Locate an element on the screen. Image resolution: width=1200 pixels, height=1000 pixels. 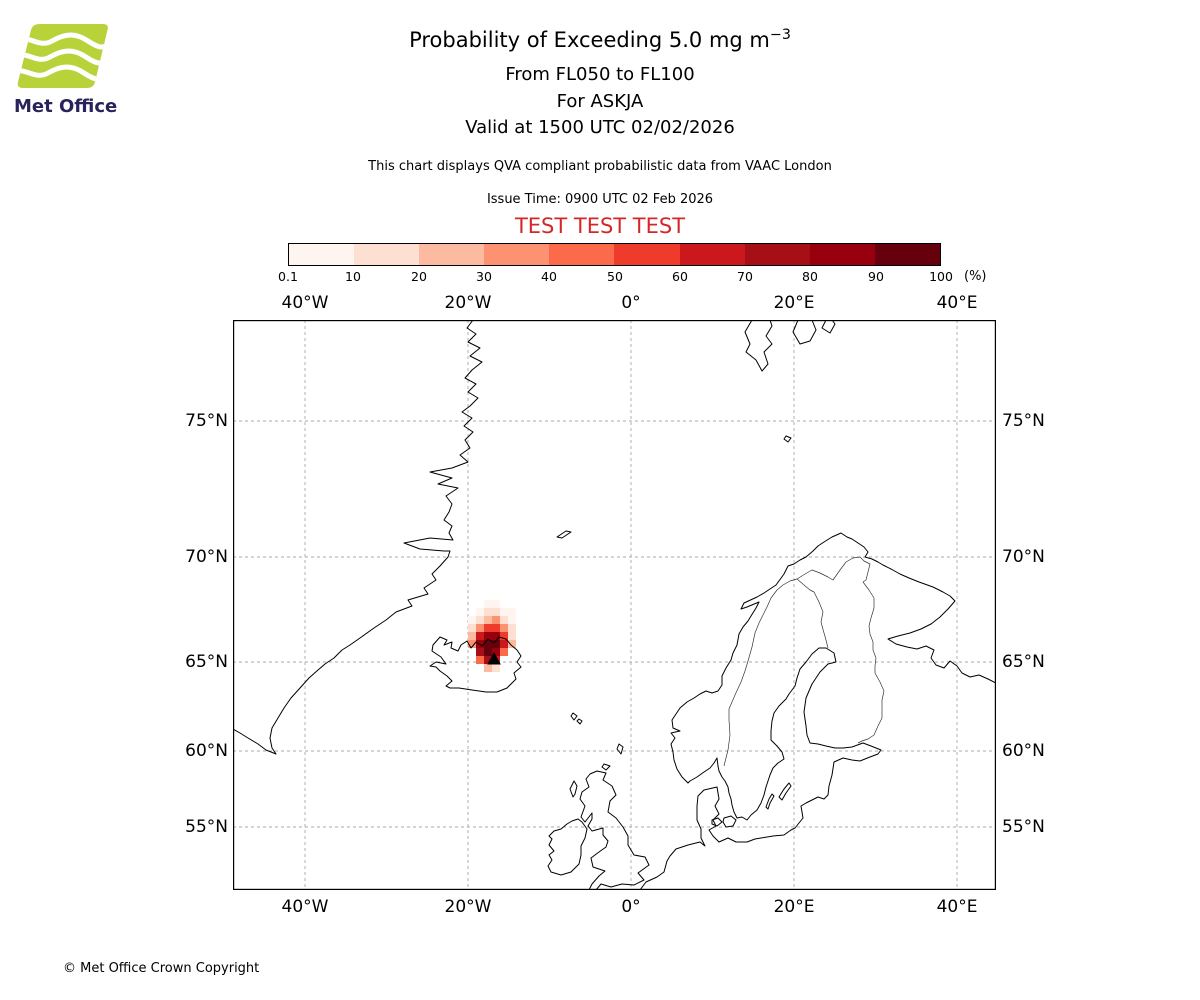
lon-label-top: 20°W is located at coordinates (468, 303).